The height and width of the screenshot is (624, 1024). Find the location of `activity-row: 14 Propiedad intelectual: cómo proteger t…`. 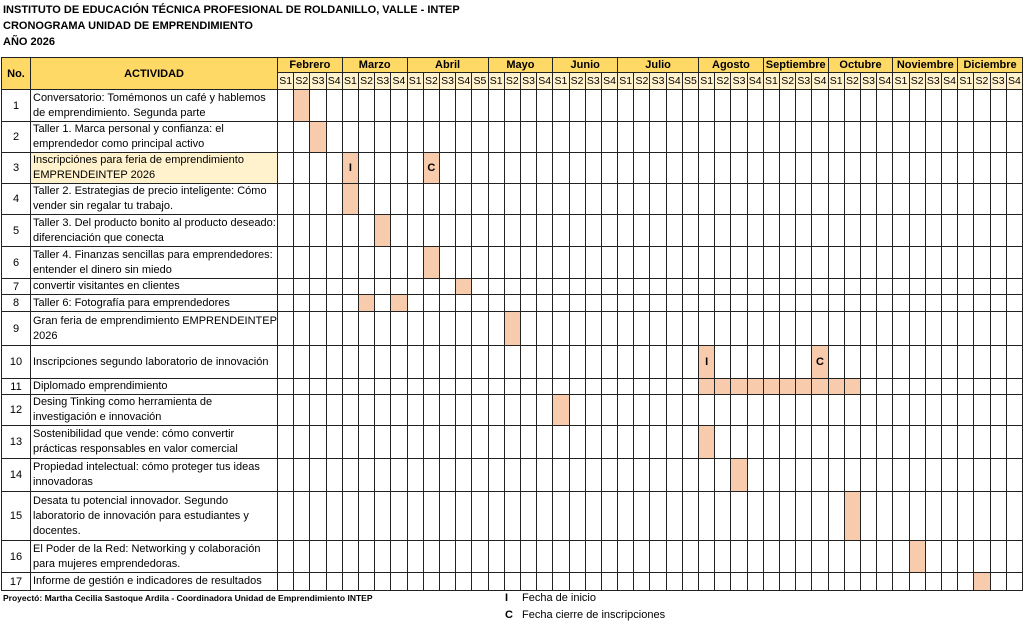

activity-row: 14 Propiedad intelectual: cómo proteger t… is located at coordinates (512, 475).